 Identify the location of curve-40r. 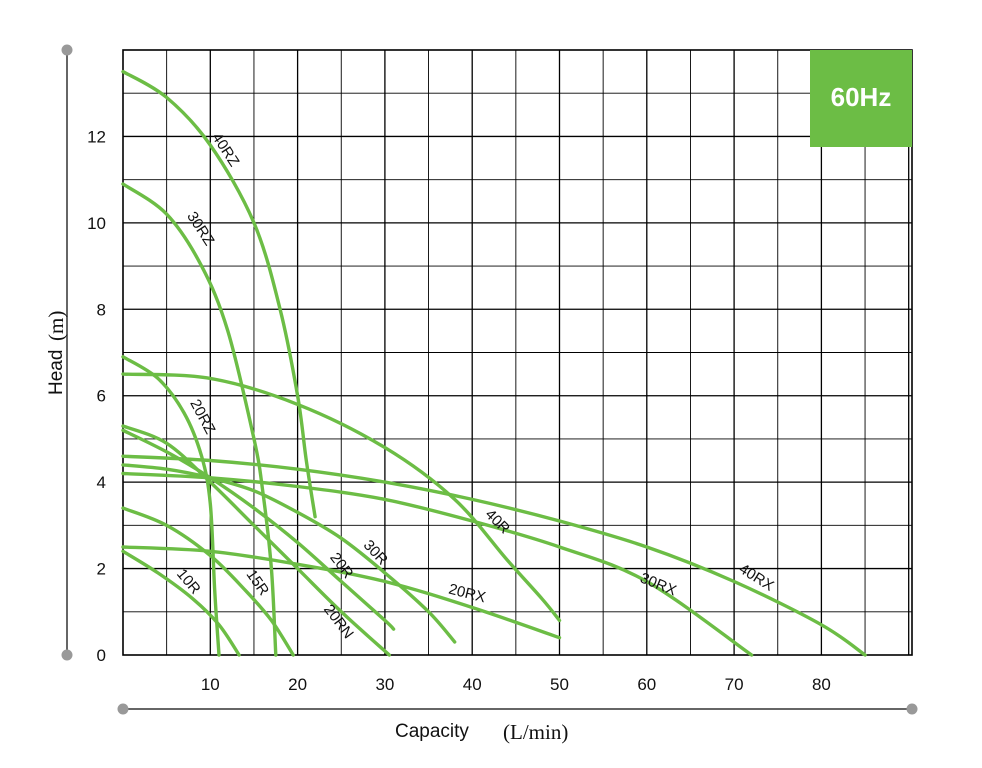
(341, 497).